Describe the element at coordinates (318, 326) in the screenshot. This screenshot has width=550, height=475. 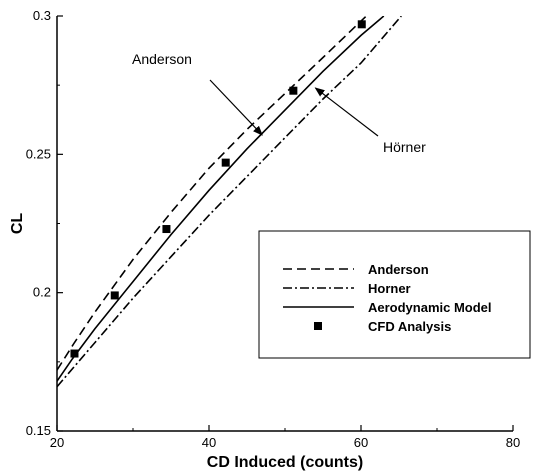
I see `legend-marker-swatch` at that location.